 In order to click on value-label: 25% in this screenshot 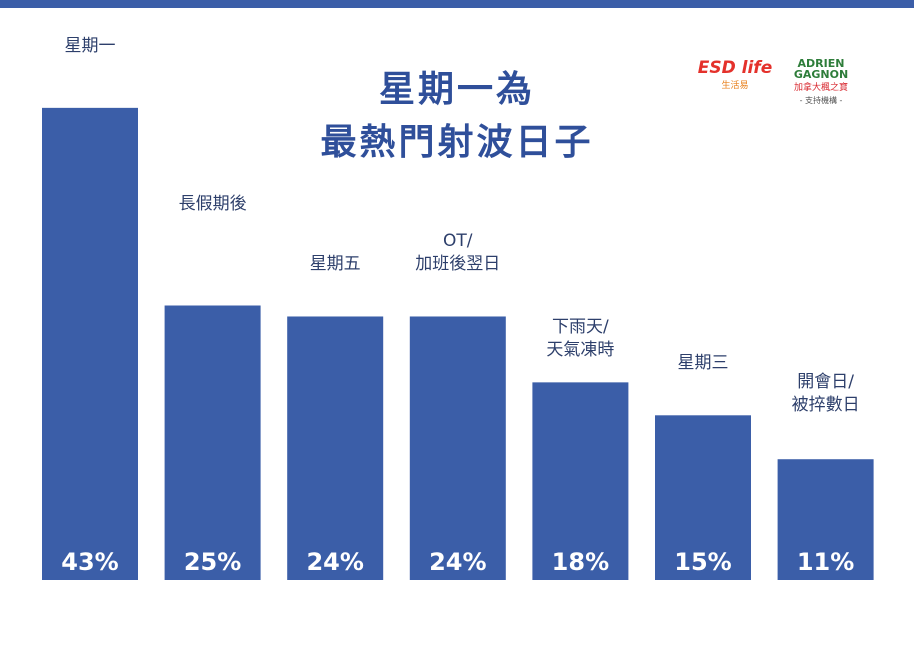, I will do `click(212, 562)`.